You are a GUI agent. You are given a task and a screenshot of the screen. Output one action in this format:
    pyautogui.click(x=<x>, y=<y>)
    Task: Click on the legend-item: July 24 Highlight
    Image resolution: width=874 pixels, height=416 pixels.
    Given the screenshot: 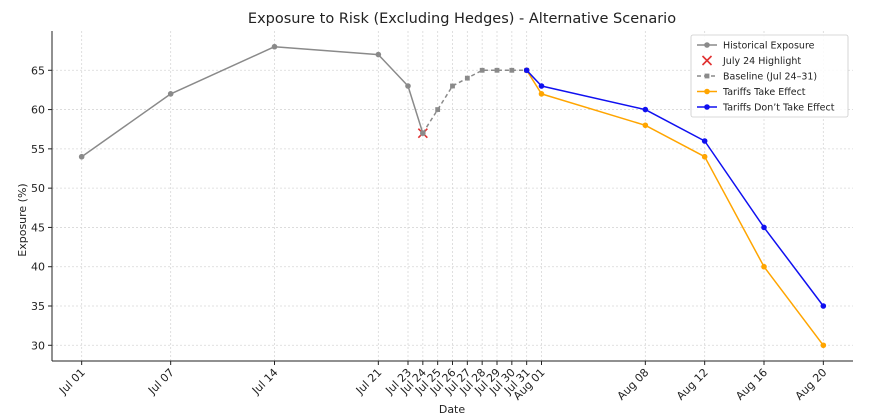 What is the action you would take?
    pyautogui.click(x=751, y=61)
    